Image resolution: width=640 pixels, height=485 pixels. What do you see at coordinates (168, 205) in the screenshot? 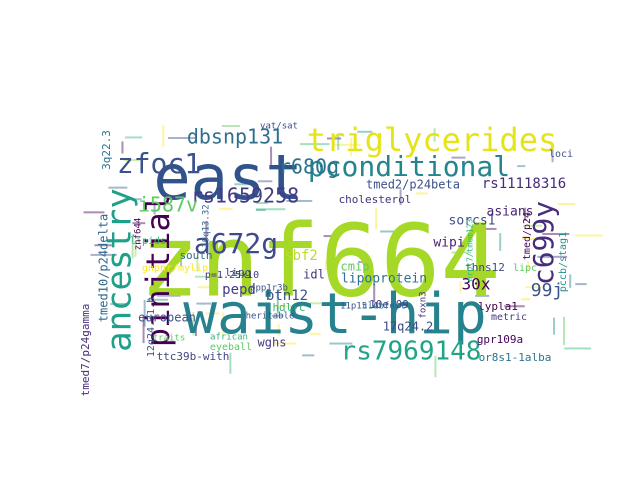
I see `cloud-word: i587v` at bounding box center [168, 205].